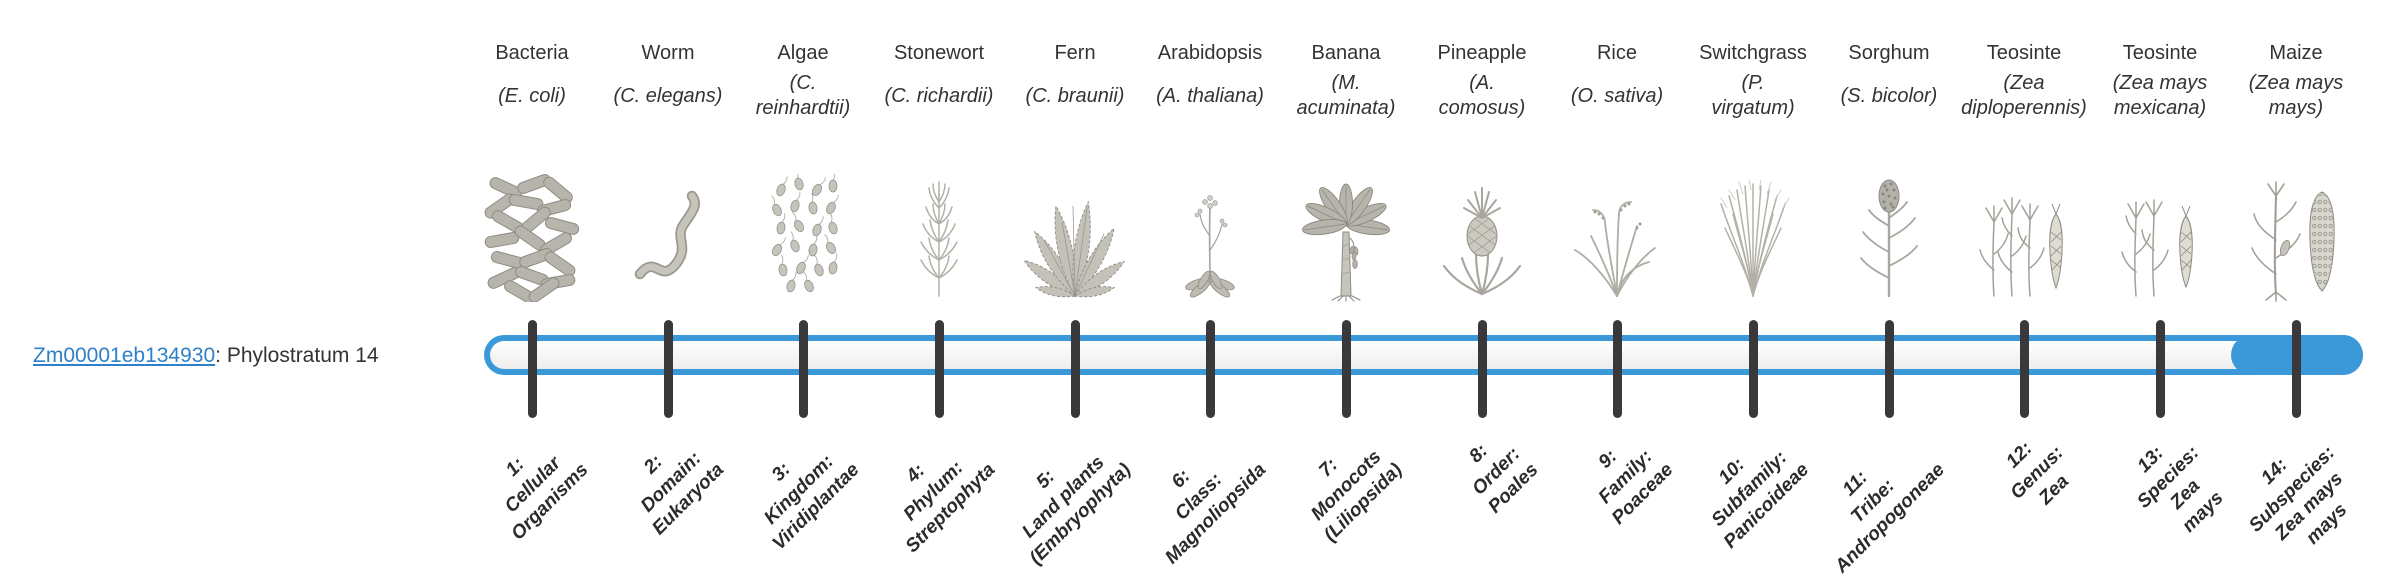 Image resolution: width=2400 pixels, height=580 pixels. Describe the element at coordinates (1482, 95) in the screenshot. I see `organism-species: (A. comosus)` at that location.